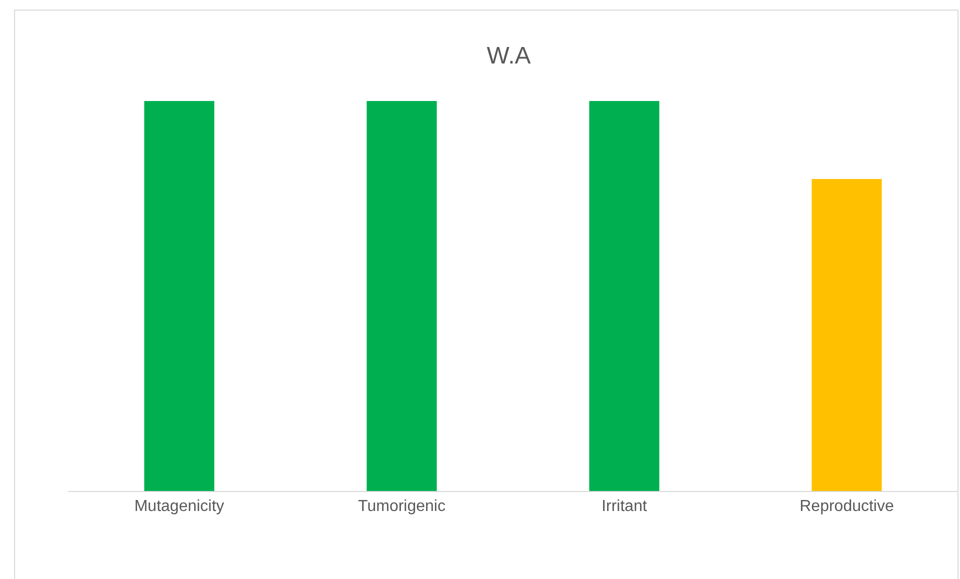 This screenshot has width=960, height=579. Describe the element at coordinates (625, 507) in the screenshot. I see `x-tick-label: Irritant` at that location.